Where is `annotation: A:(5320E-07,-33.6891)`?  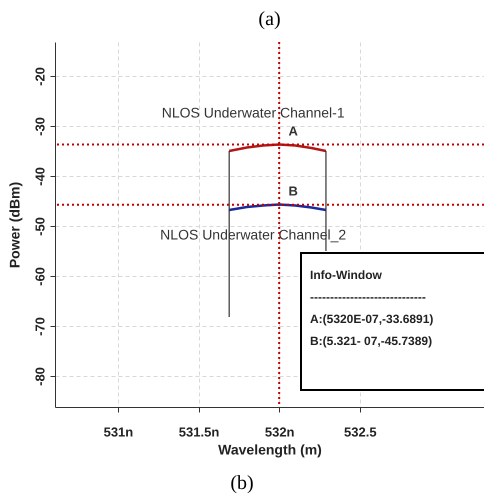 annotation: A:(5320E-07,-33.6891) is located at coordinates (372, 319).